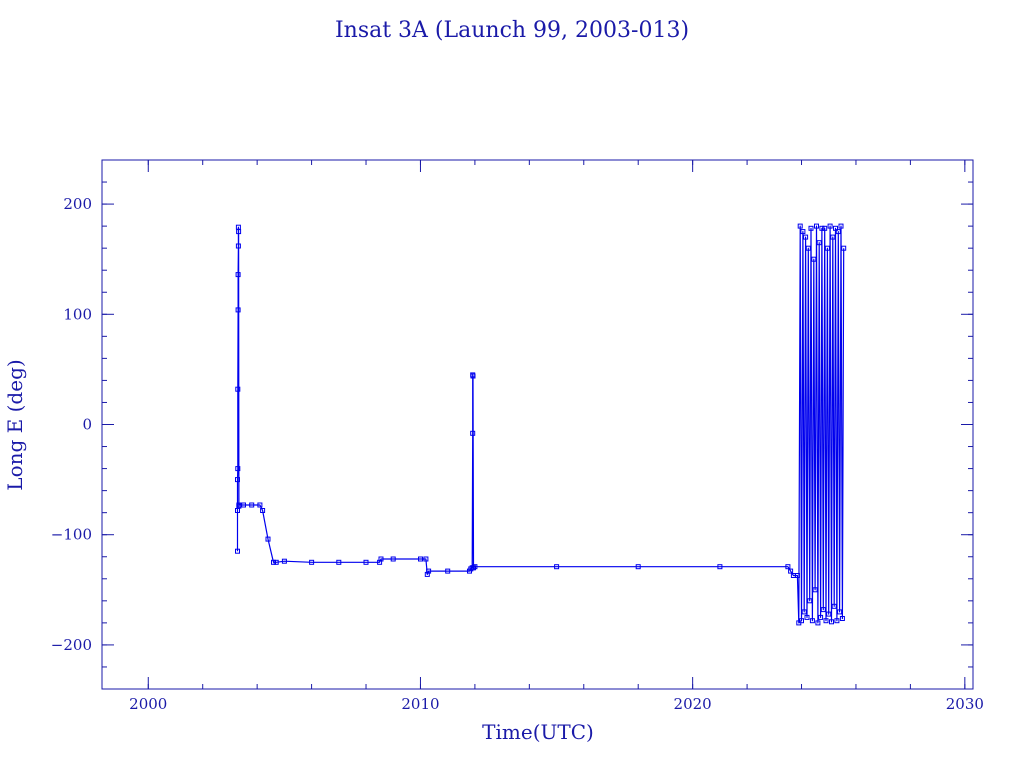 This screenshot has height=768, width=1024. What do you see at coordinates (15, 424) in the screenshot?
I see `y-axis-label: Long E (deg)` at bounding box center [15, 424].